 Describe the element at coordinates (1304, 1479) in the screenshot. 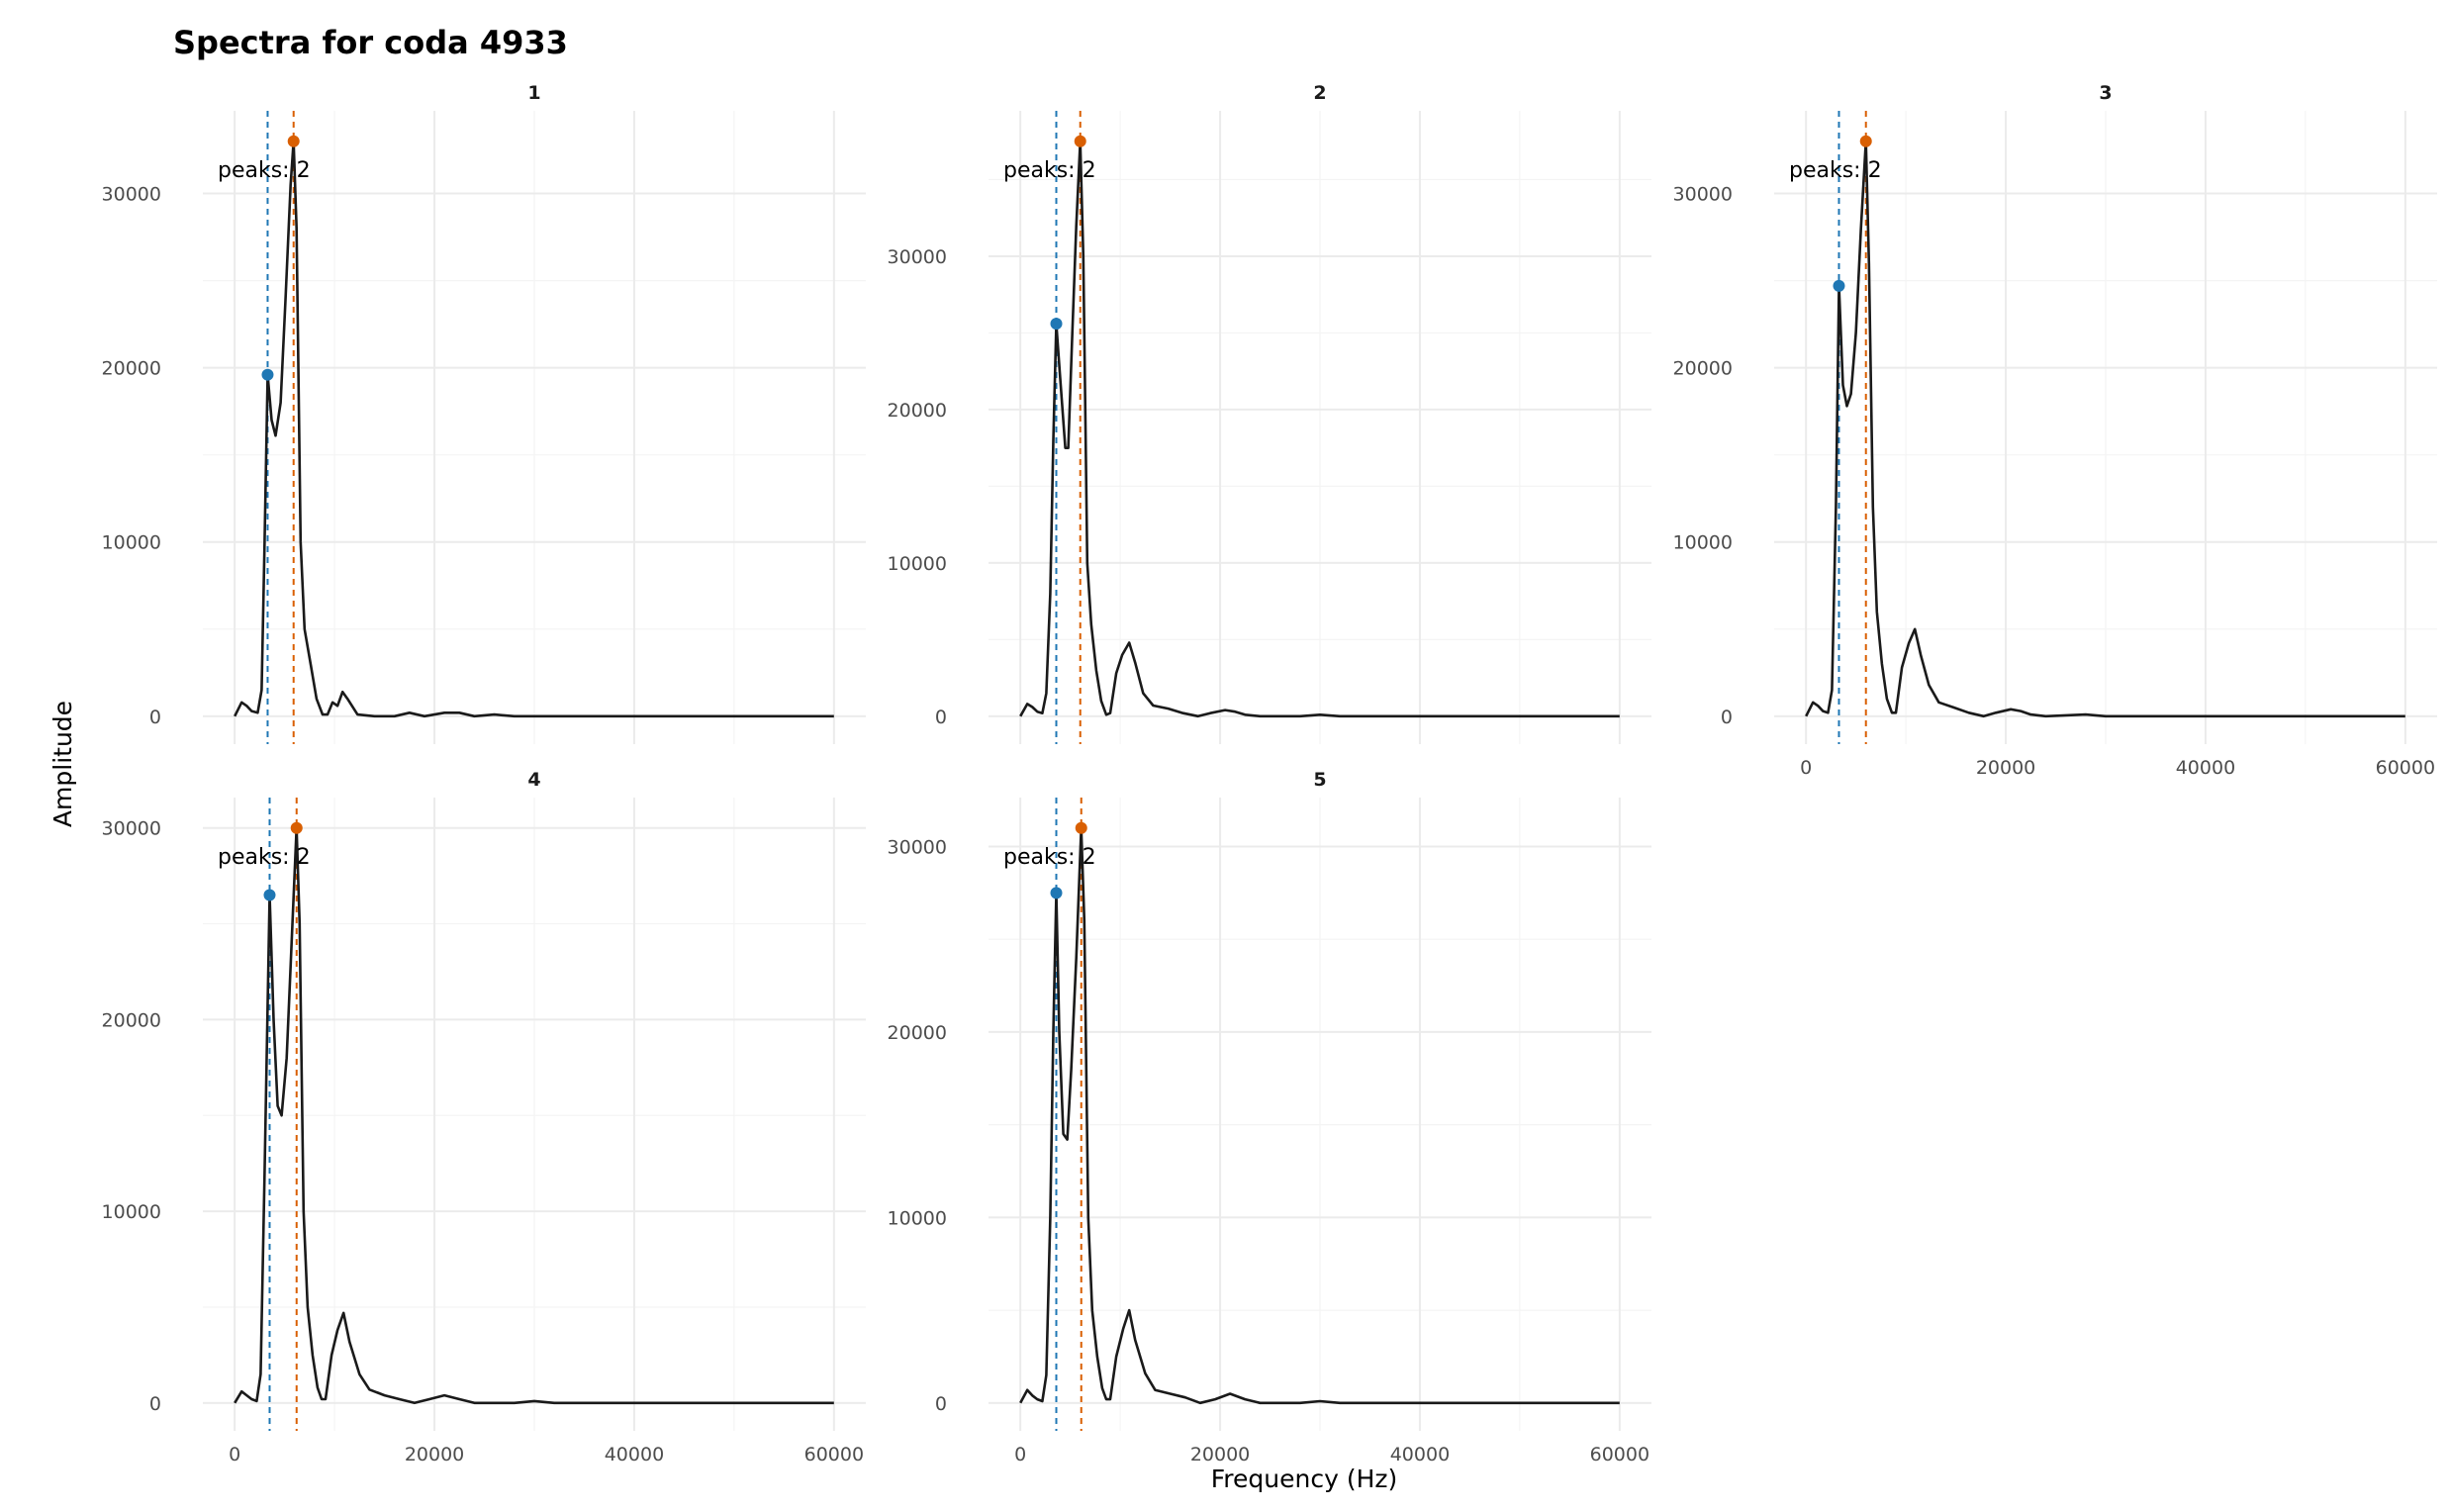

I see `x-axis-title: Frequency (Hz)` at that location.